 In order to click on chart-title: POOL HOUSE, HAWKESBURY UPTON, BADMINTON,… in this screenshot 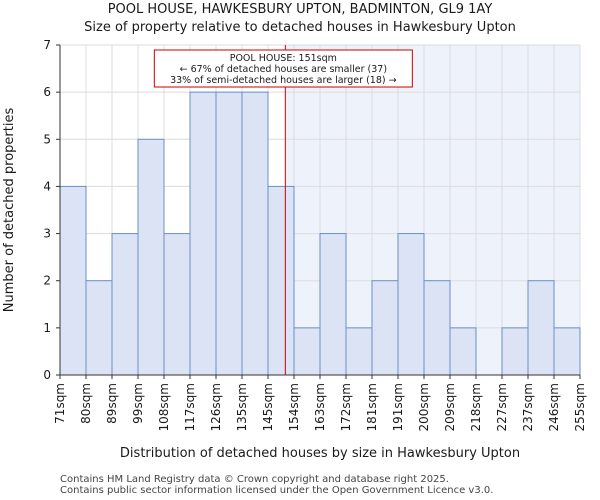, I will do `click(300, 9)`.